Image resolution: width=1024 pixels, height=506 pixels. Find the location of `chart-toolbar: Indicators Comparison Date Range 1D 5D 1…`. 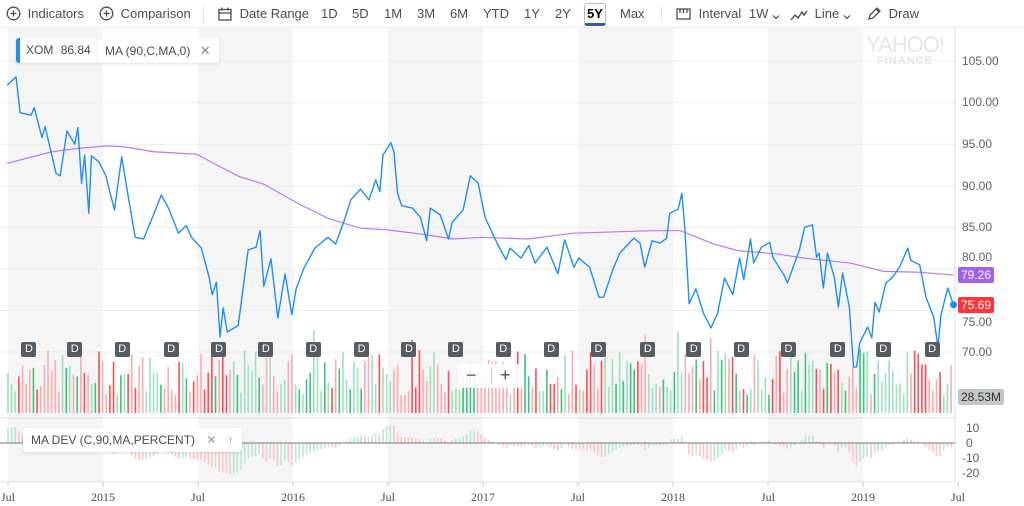

chart-toolbar: Indicators Comparison Date Range 1D 5D 1… is located at coordinates (512, 14).